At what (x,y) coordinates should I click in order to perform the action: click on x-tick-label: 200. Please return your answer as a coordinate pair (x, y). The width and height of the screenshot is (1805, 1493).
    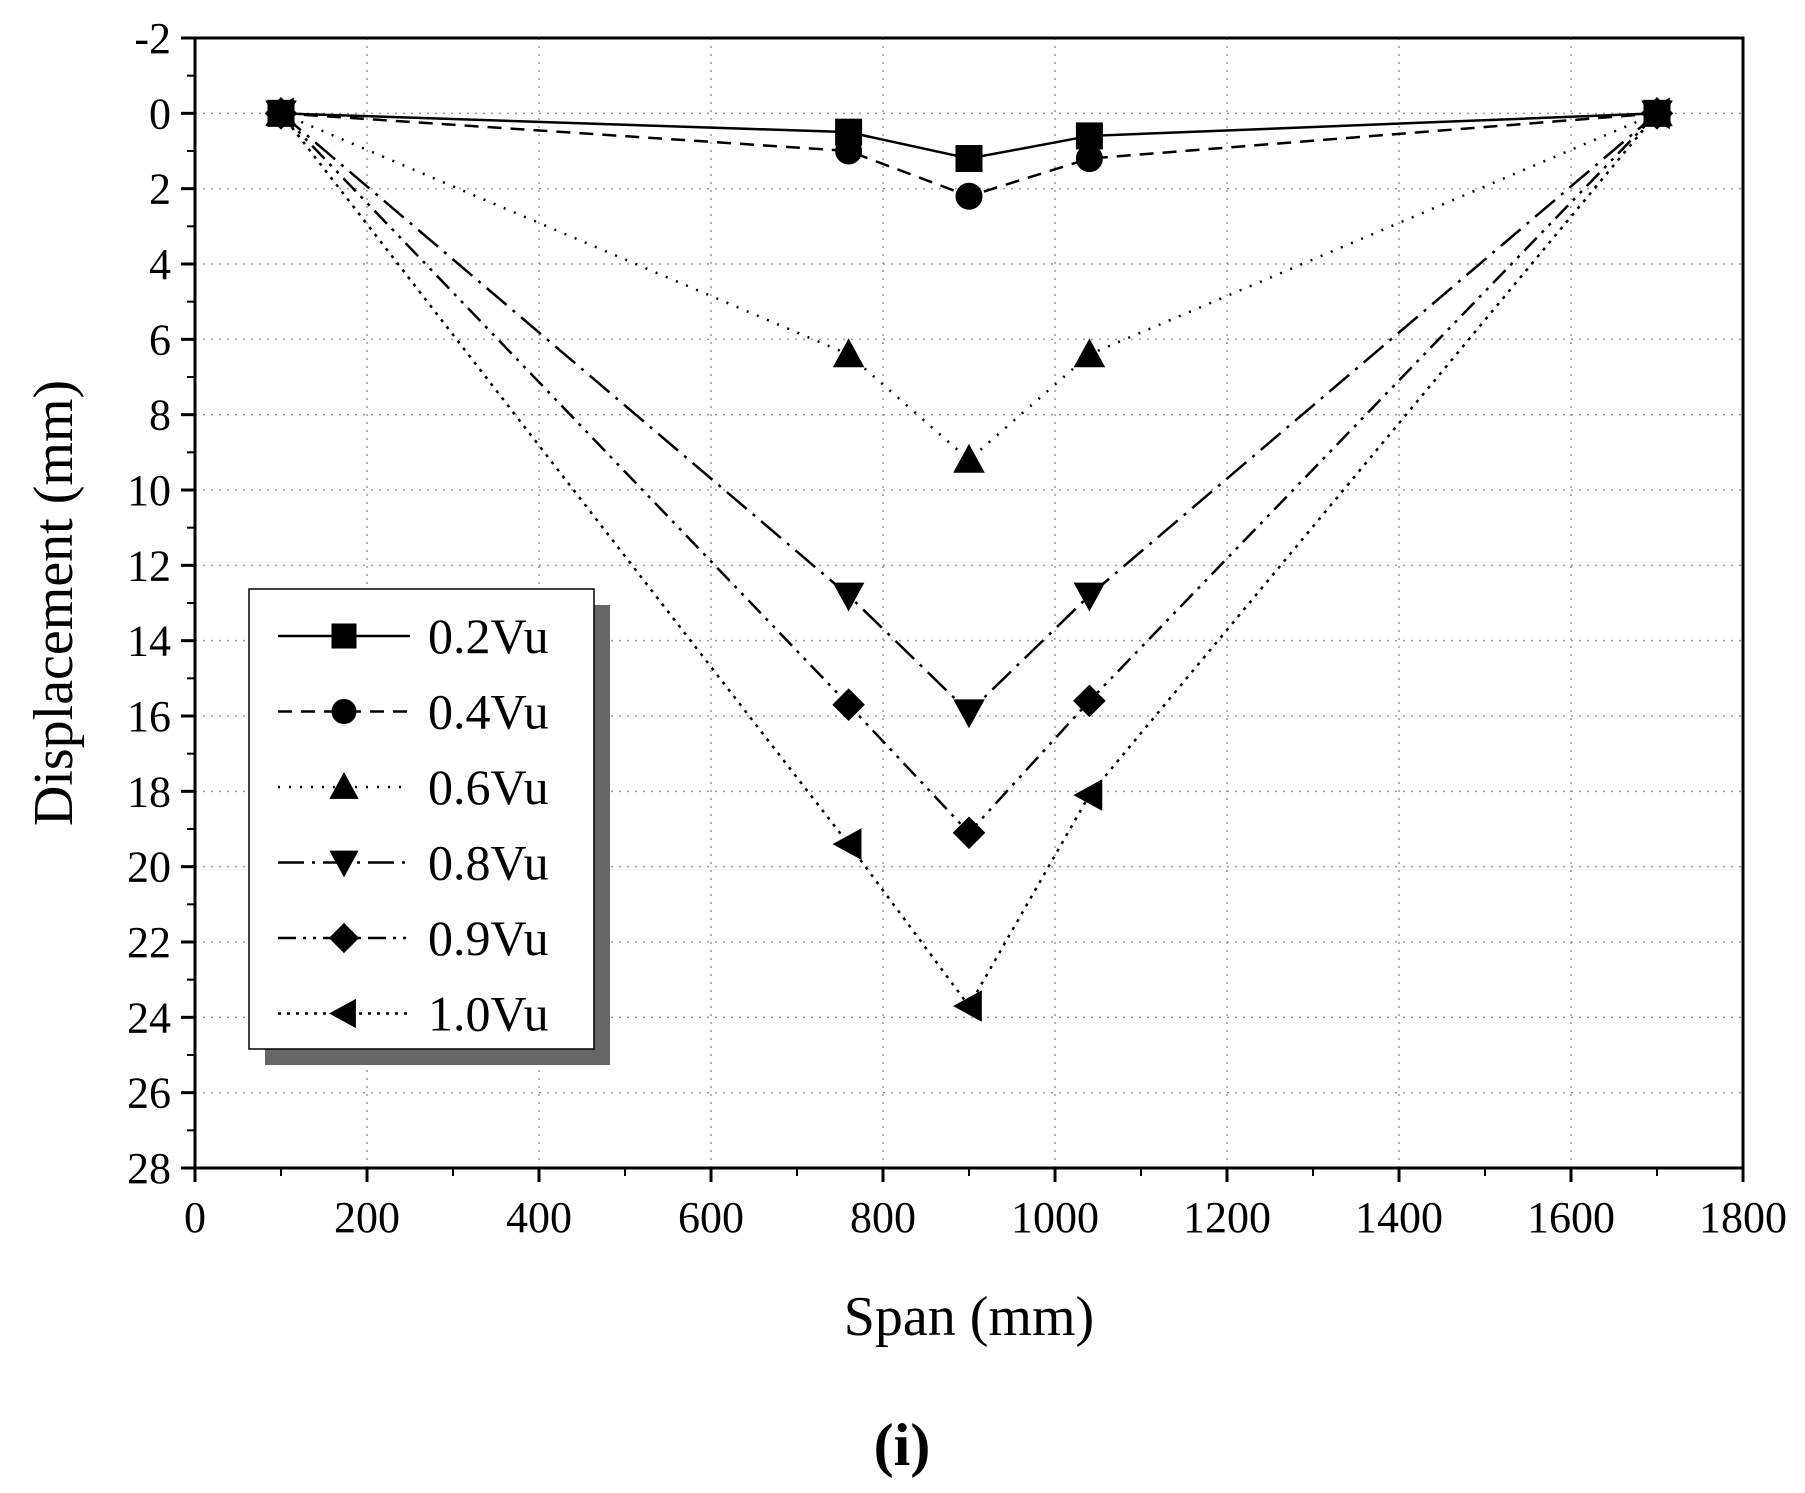
    Looking at the image, I should click on (367, 1217).